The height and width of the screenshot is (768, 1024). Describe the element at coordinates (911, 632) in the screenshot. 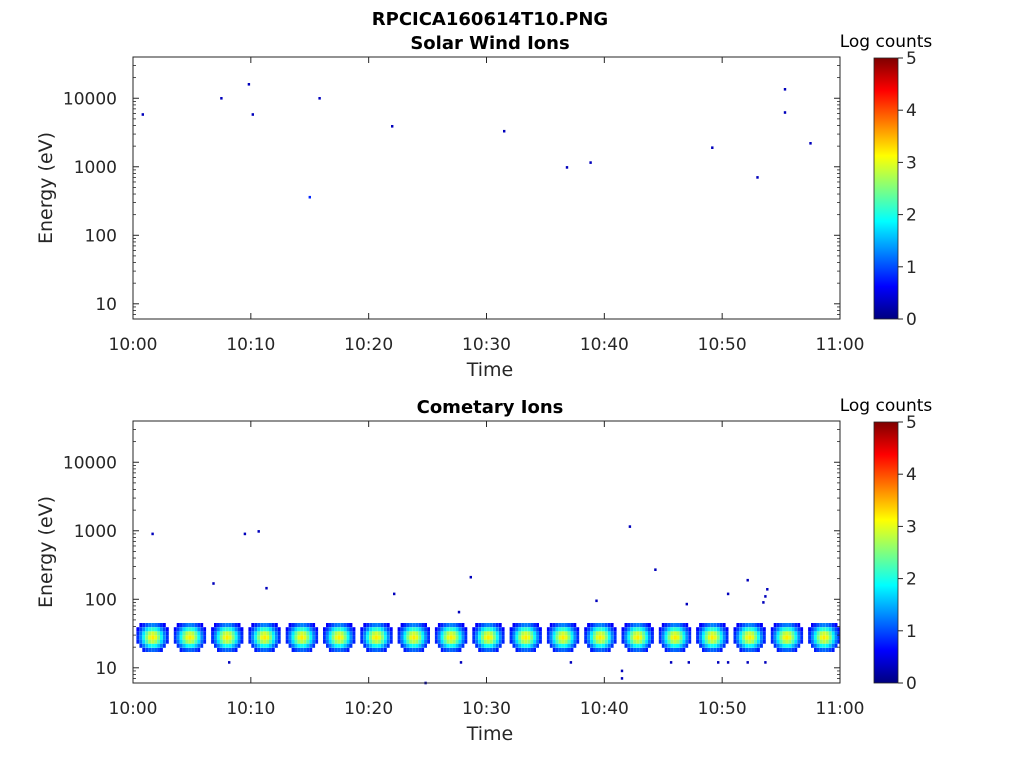

I see `colorbar-tick-label: 1` at that location.